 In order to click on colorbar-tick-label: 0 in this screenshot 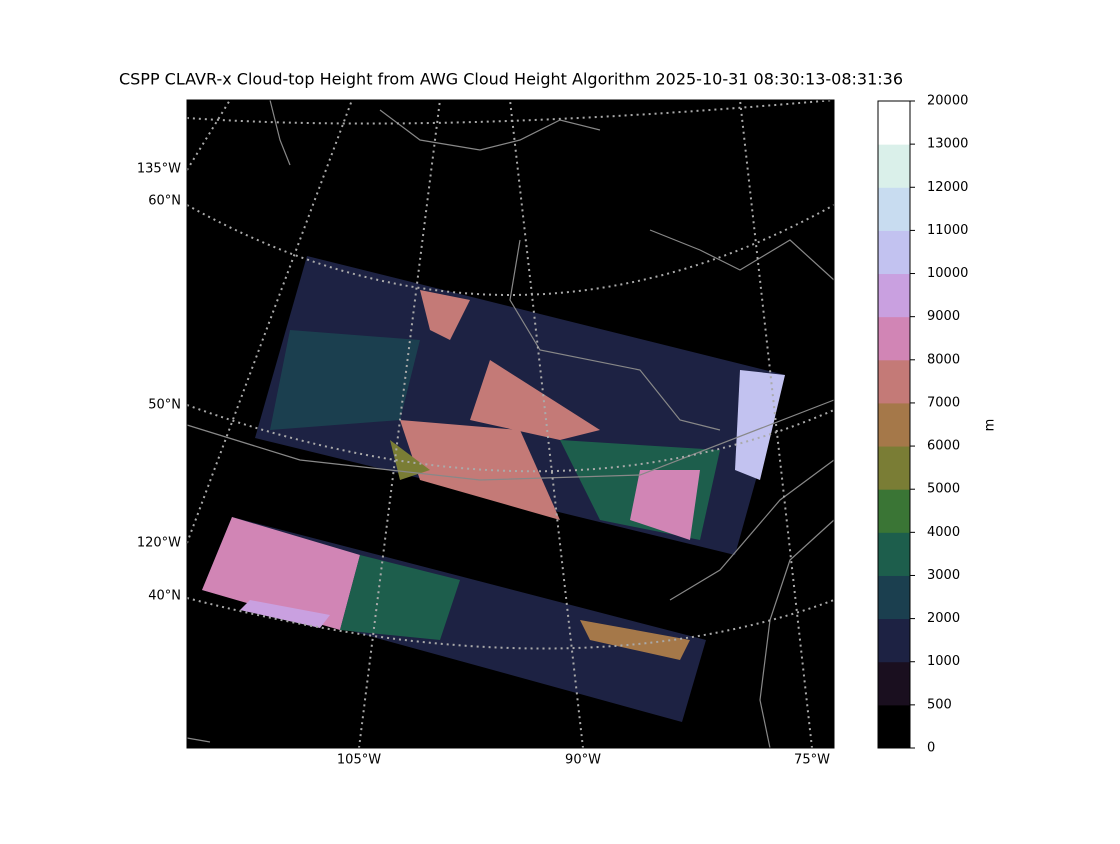, I will do `click(931, 748)`.